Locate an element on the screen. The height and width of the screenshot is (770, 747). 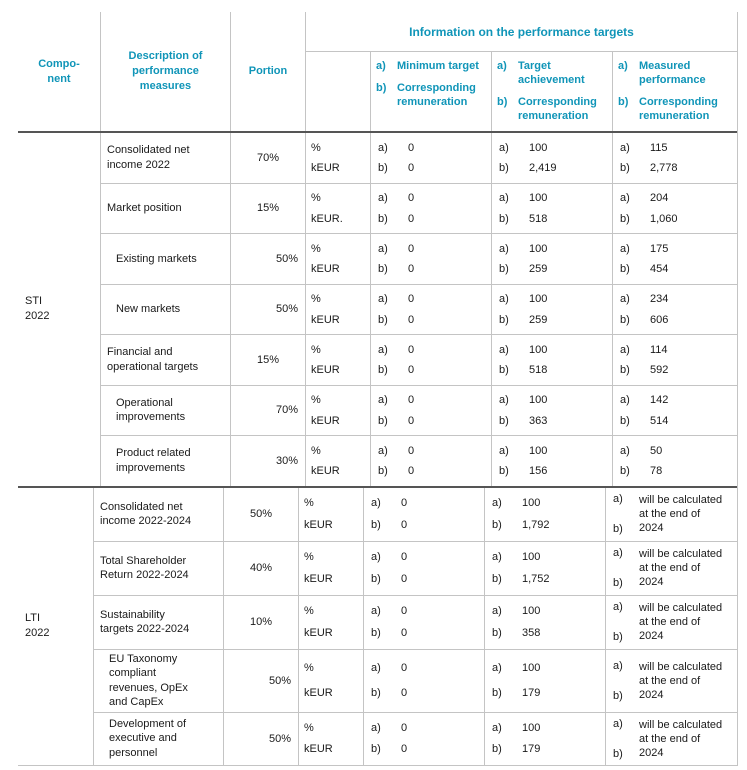
target-achievement-cell: a) 100 b) 1,792 is located at coordinates (545, 514).